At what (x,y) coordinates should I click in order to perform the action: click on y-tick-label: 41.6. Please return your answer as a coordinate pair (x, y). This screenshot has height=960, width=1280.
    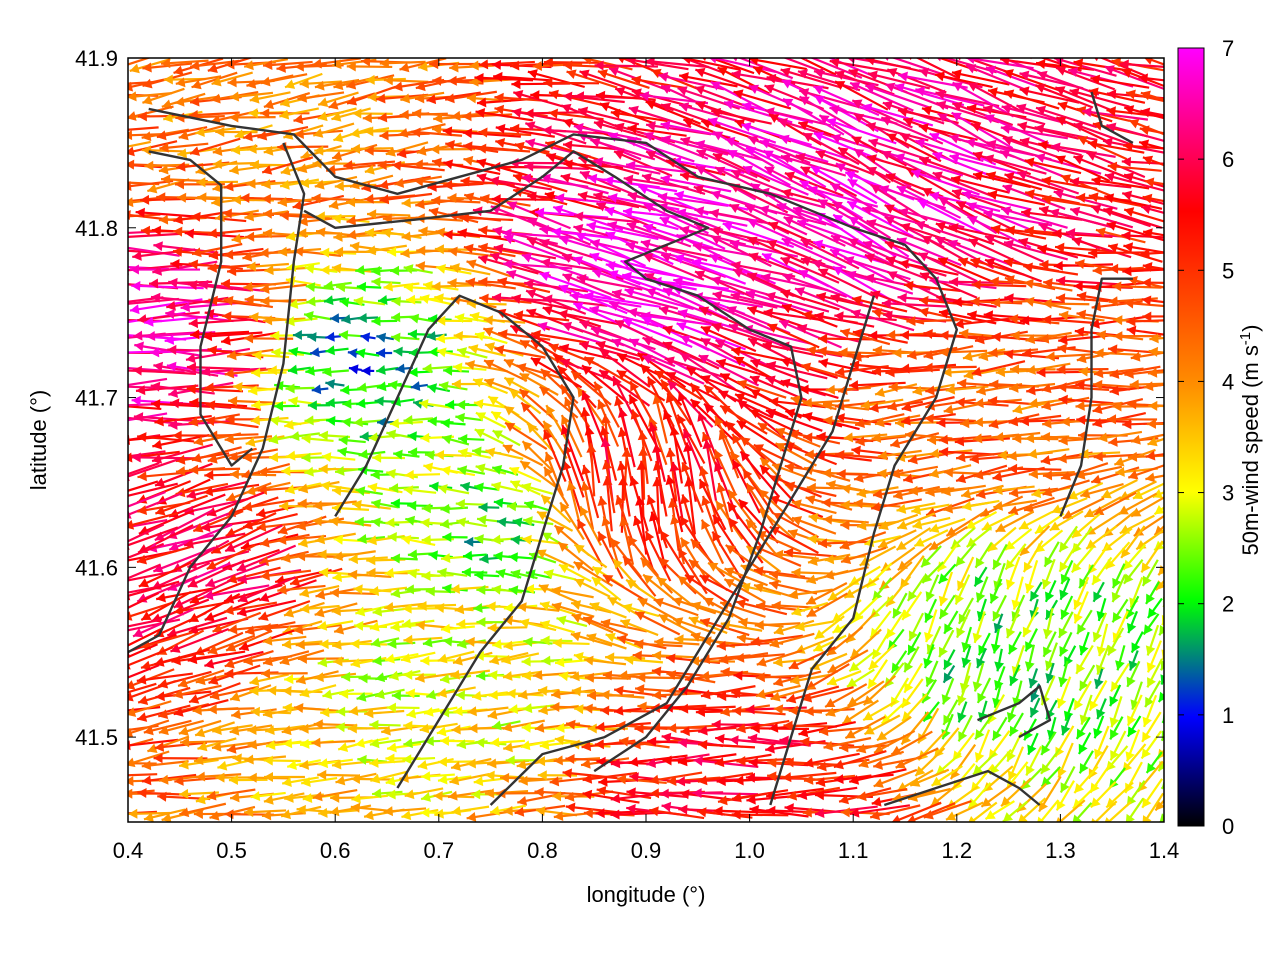
    Looking at the image, I should click on (96, 567).